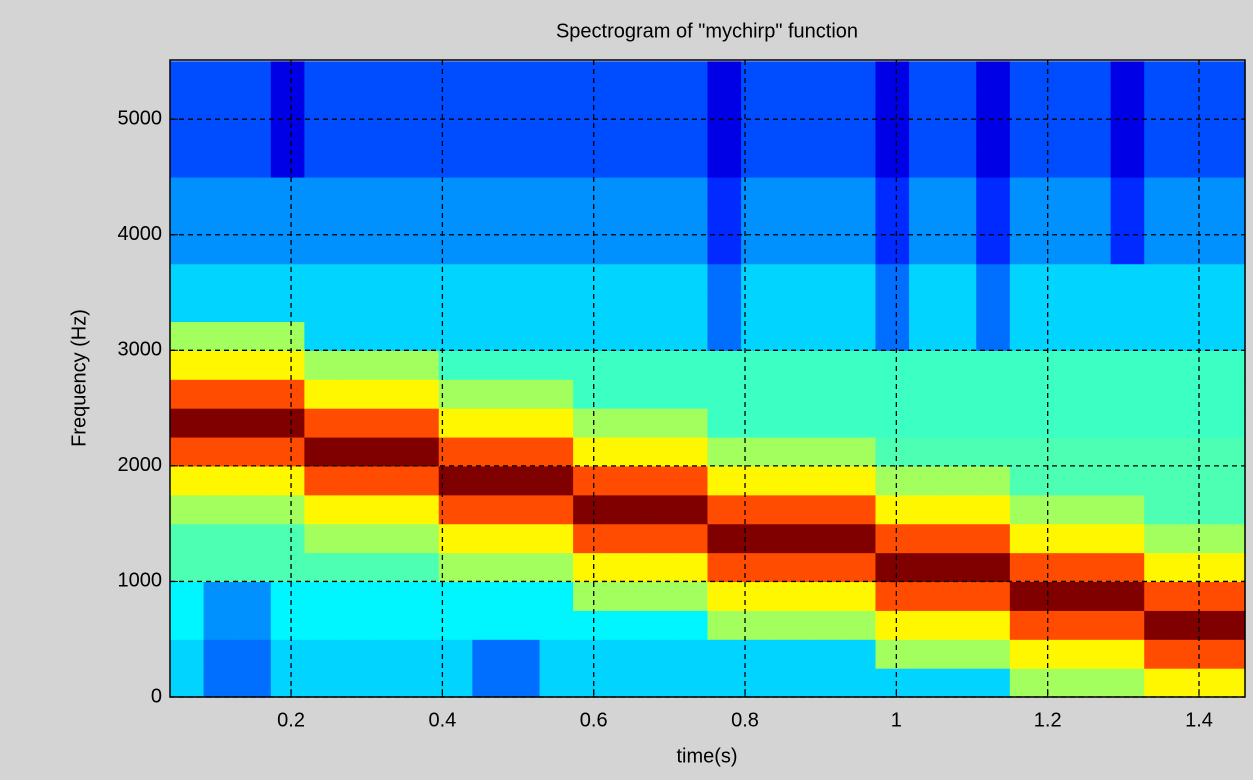 The height and width of the screenshot is (780, 1253). I want to click on y-tick-label: 5000, so click(140, 118).